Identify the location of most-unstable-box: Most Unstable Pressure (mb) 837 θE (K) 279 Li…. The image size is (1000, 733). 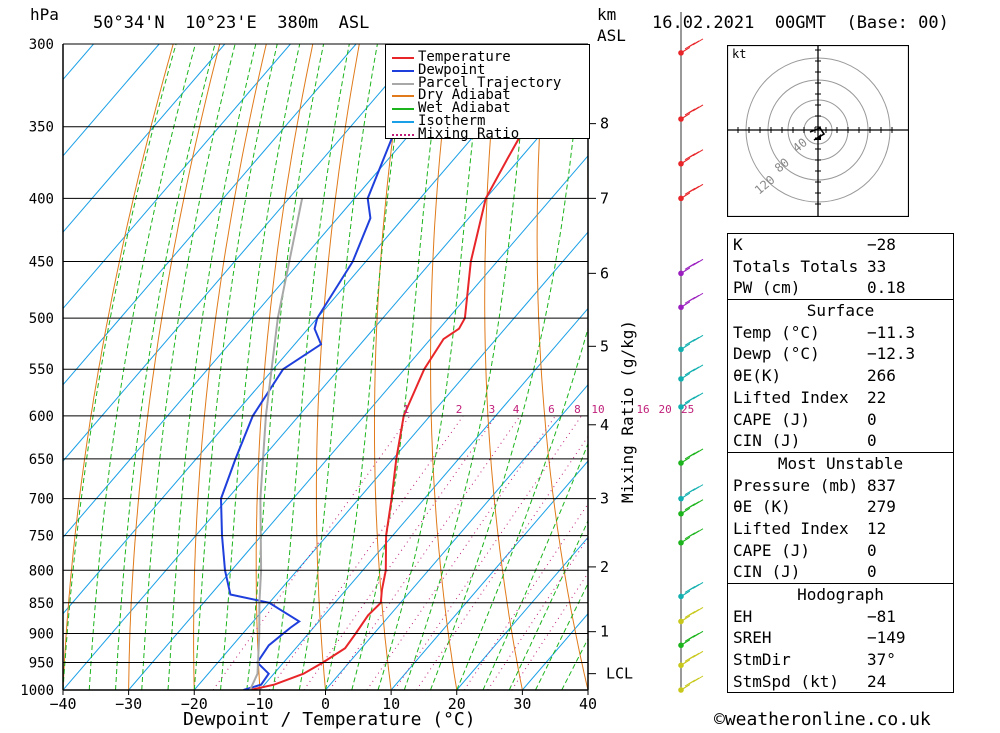
(840, 518).